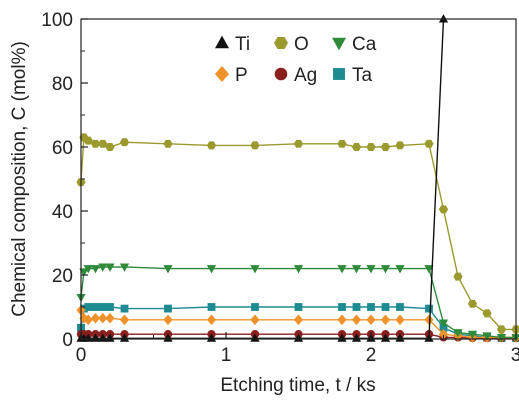 This screenshot has width=519, height=404. Describe the element at coordinates (67, 340) in the screenshot. I see `y-tick-label: 0` at that location.